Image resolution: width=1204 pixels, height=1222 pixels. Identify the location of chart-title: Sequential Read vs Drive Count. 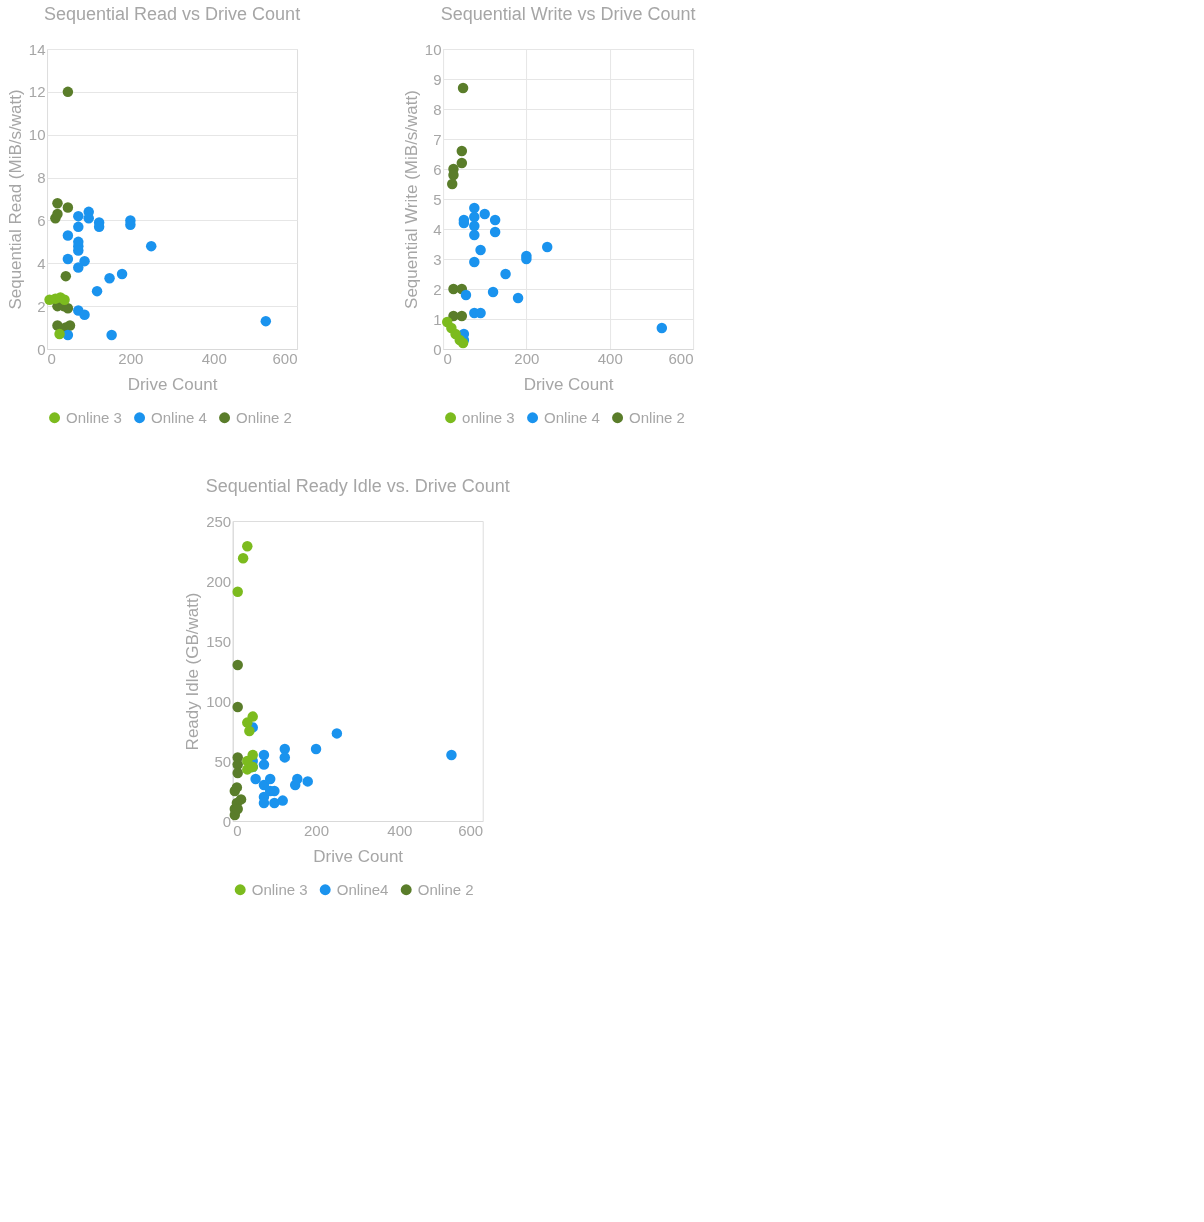
(172, 14).